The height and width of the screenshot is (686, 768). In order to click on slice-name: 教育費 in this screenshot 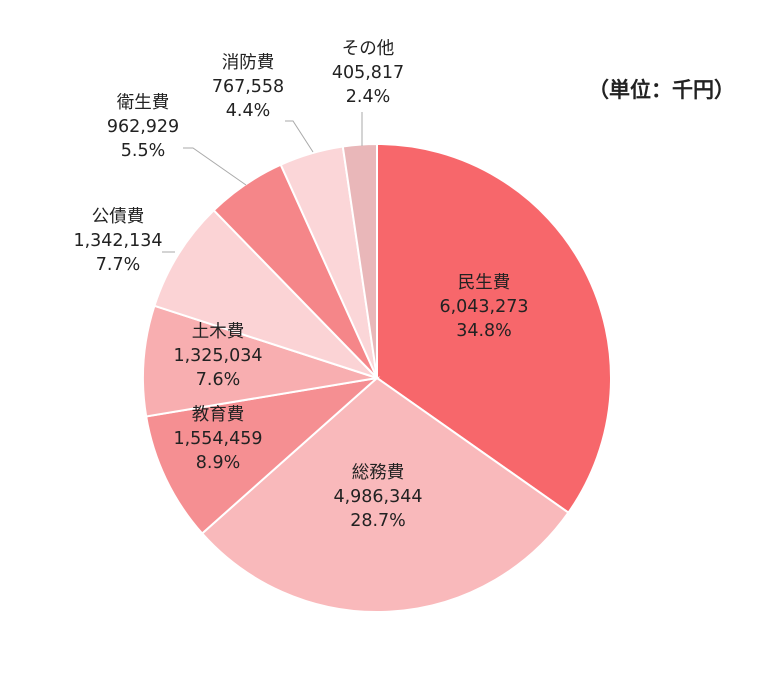, I will do `click(218, 415)`.